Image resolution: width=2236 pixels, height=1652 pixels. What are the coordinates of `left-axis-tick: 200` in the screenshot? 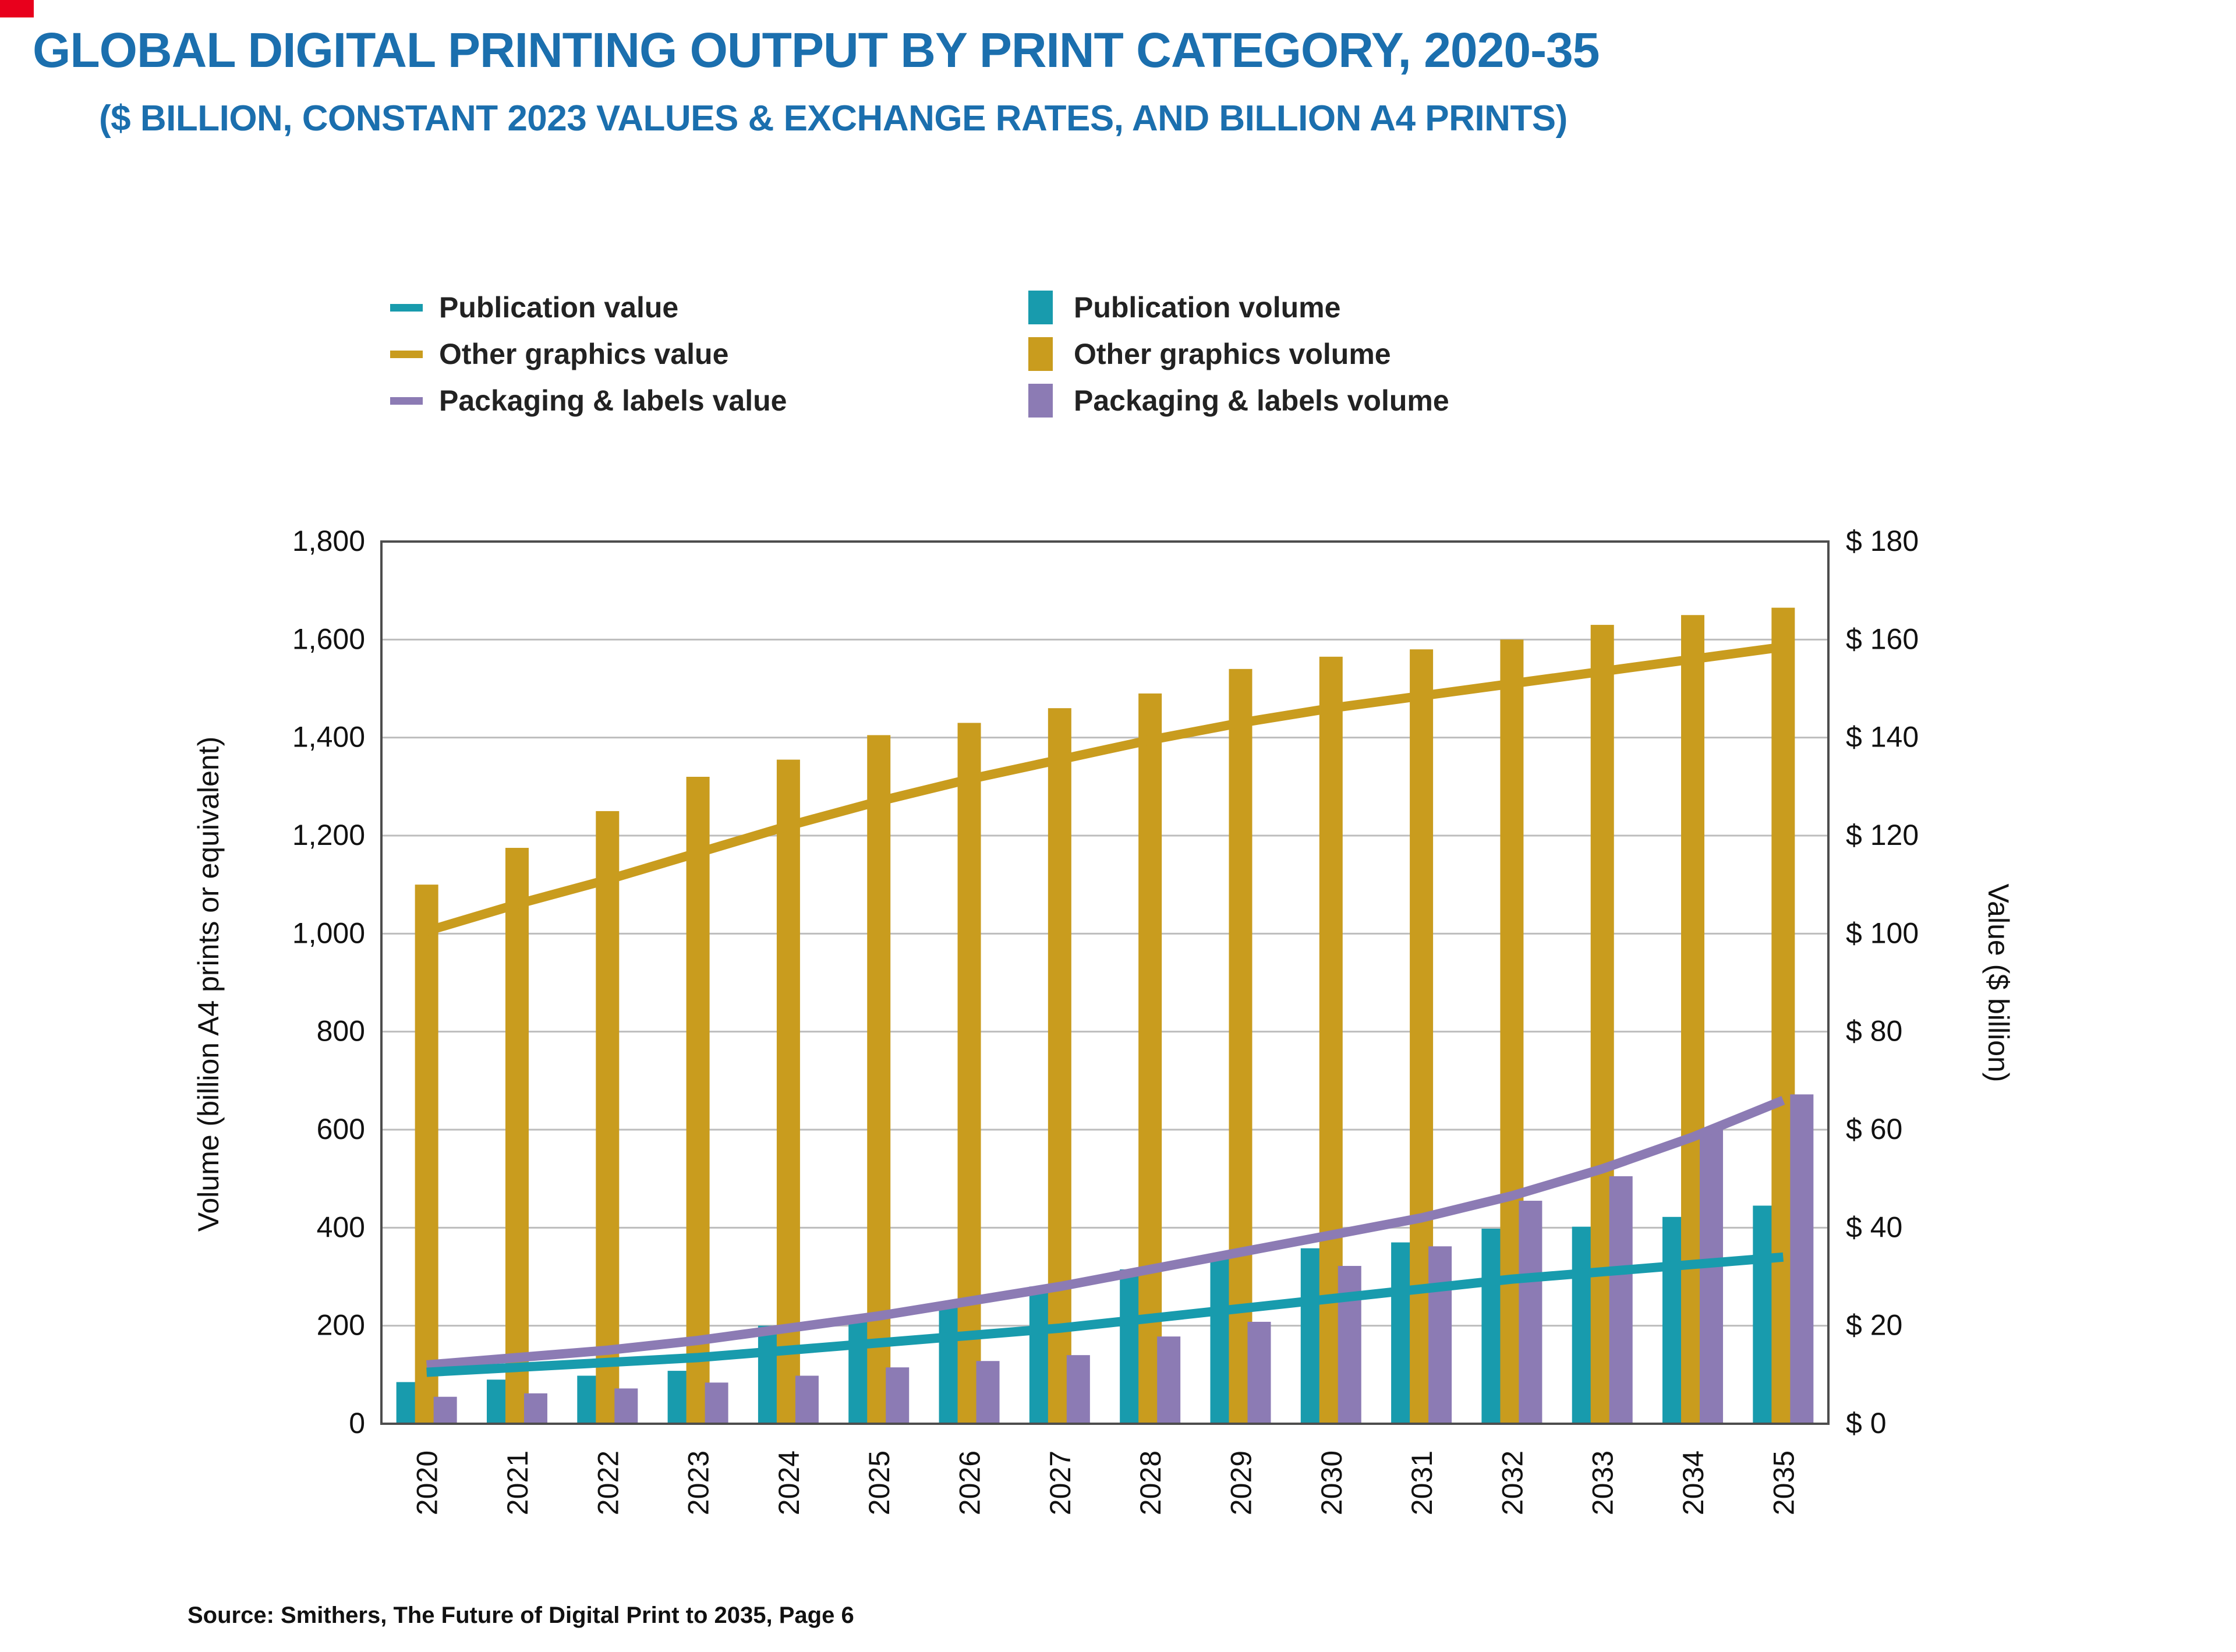 It's located at (341, 1325).